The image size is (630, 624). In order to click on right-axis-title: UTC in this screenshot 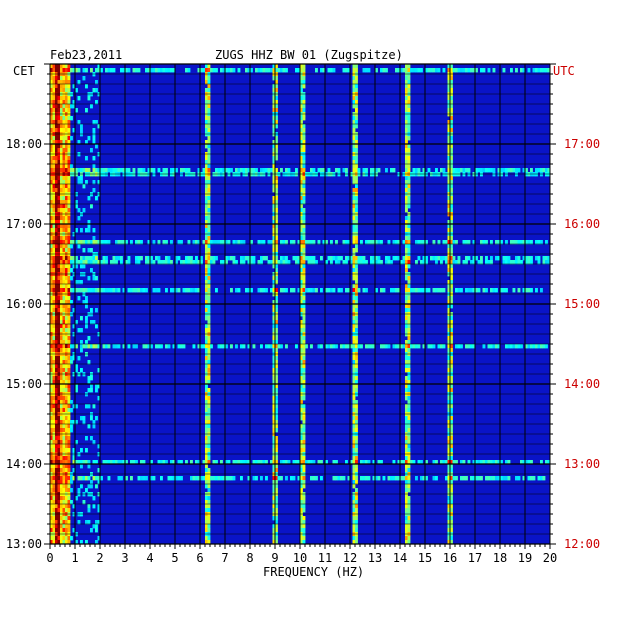, I will do `click(564, 71)`.